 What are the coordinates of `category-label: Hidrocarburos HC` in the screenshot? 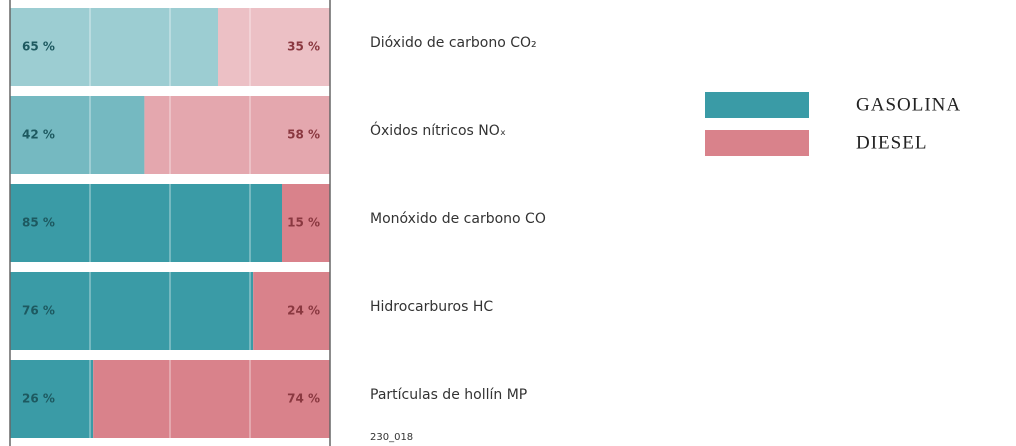 It's located at (431, 307).